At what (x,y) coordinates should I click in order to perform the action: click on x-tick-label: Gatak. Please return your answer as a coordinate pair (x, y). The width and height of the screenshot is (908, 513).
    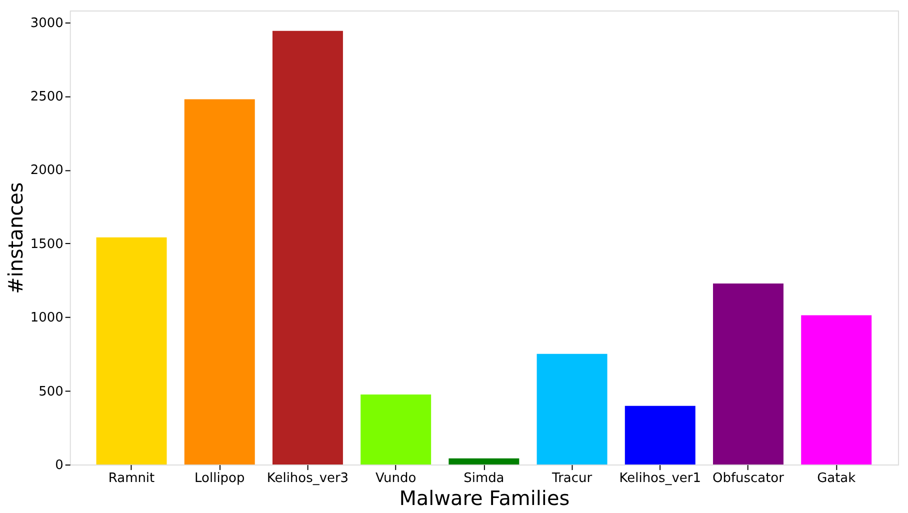
    Looking at the image, I should click on (836, 478).